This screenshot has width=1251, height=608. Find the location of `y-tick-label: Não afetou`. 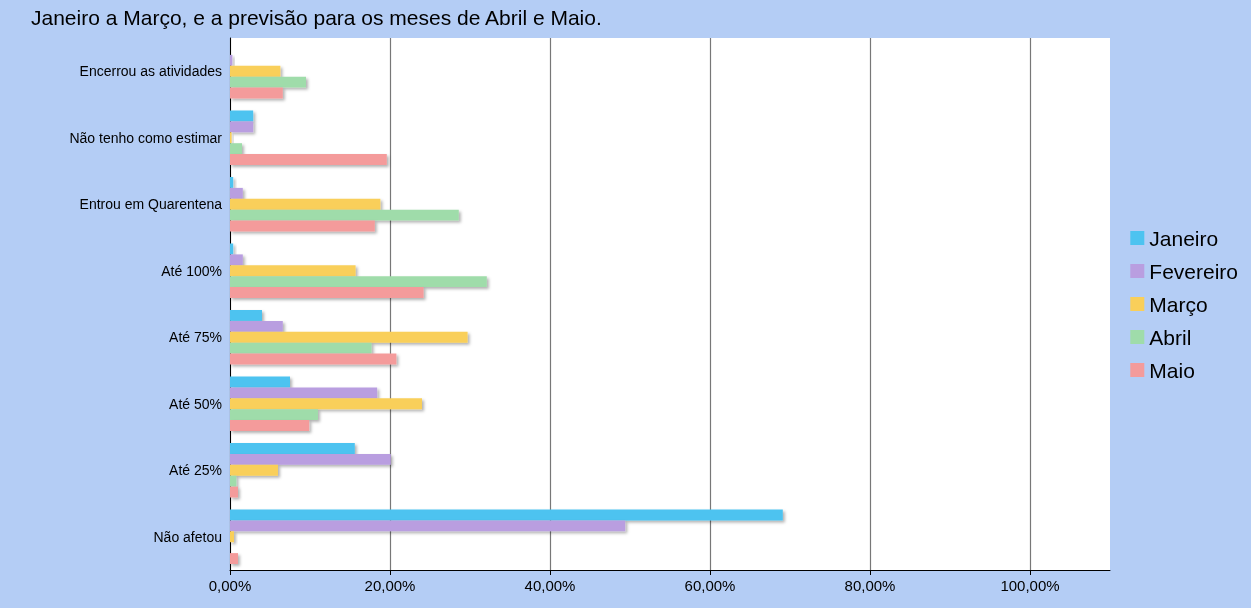

y-tick-label: Não afetou is located at coordinates (187, 536).